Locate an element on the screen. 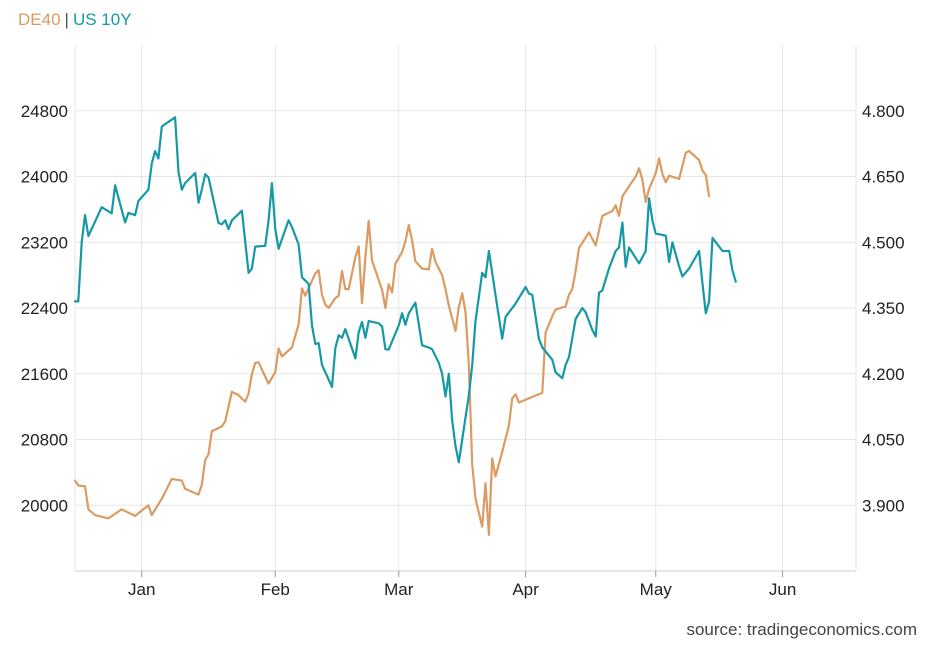  x-tick-label: Apr is located at coordinates (525, 589).